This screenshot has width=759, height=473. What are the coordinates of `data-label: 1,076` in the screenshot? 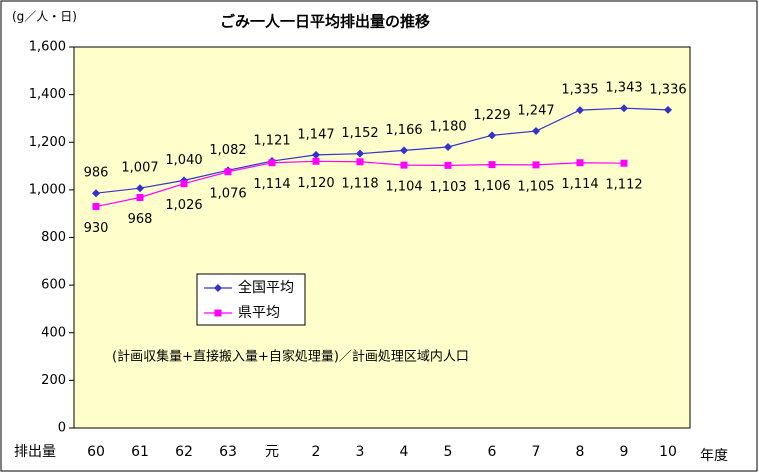 It's located at (227, 193).